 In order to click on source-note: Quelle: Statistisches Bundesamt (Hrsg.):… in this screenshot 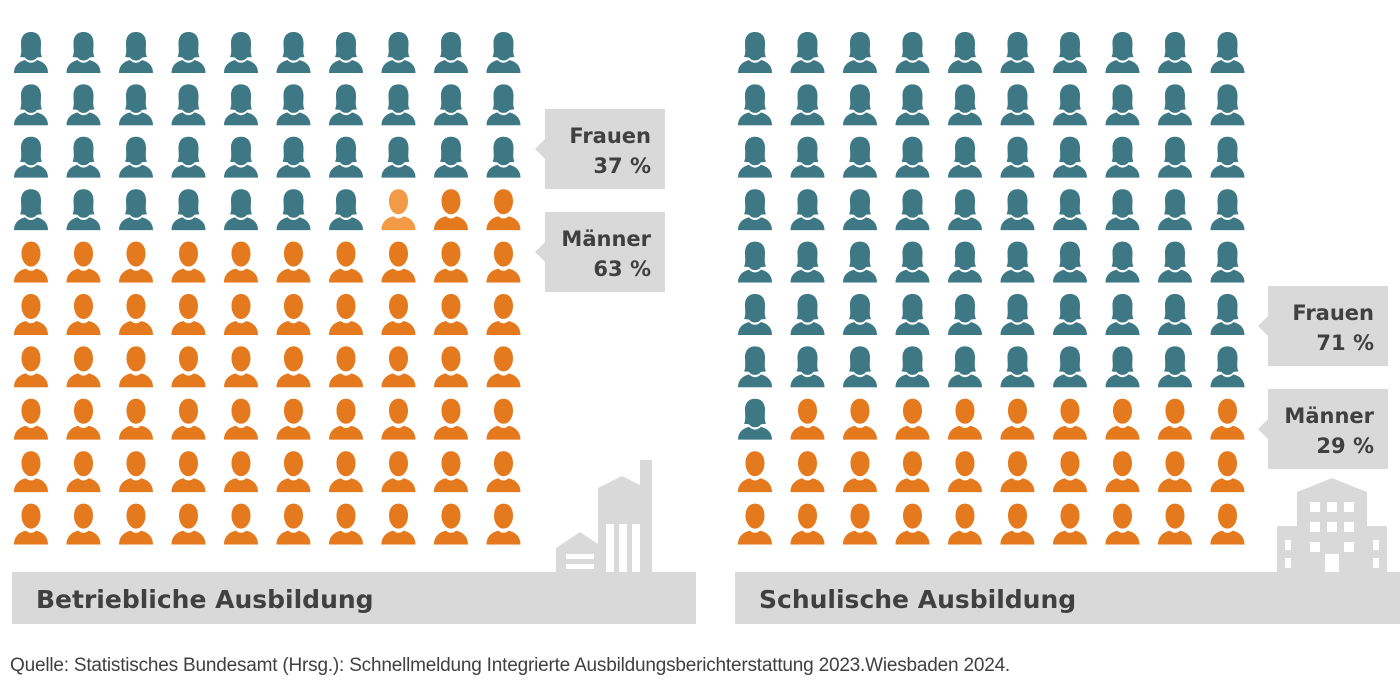, I will do `click(510, 665)`.